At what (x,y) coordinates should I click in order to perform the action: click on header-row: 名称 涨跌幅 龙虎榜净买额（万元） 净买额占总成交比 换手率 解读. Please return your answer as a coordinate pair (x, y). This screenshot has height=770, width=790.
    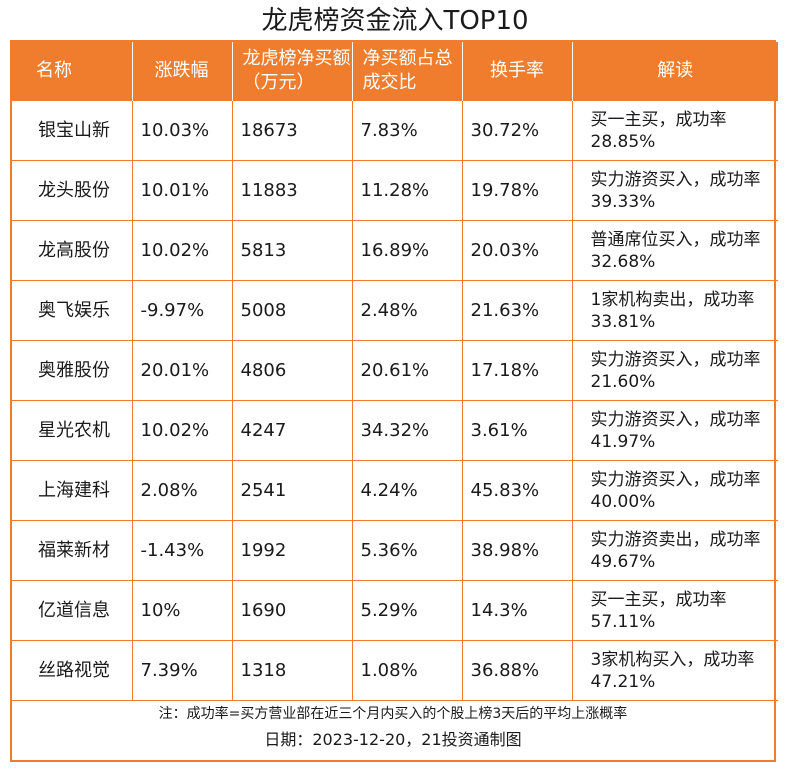
    Looking at the image, I should click on (395, 71).